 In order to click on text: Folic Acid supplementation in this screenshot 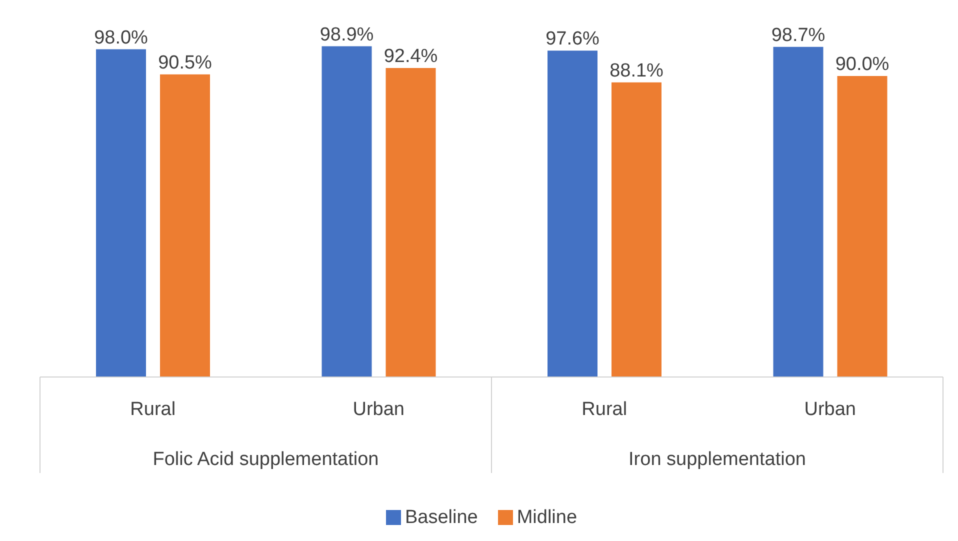, I will do `click(265, 459)`.